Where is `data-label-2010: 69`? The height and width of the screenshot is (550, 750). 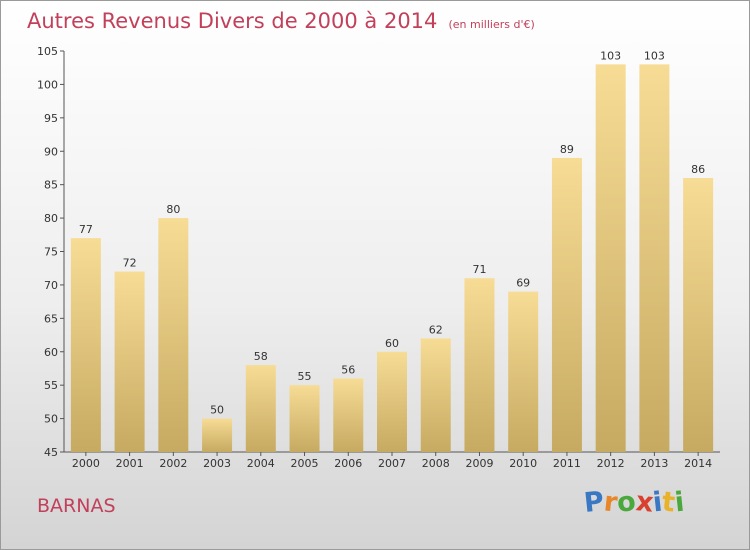 data-label-2010: 69 is located at coordinates (523, 283).